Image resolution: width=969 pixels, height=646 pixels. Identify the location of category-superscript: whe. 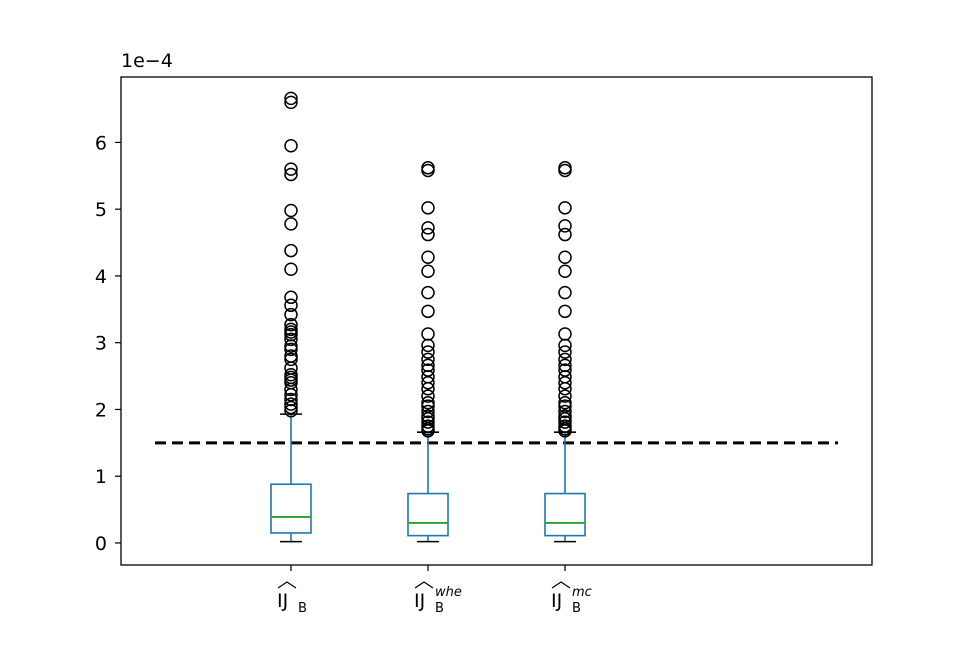
(448, 592).